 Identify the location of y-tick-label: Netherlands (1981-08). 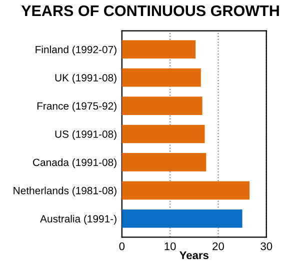
(65, 191).